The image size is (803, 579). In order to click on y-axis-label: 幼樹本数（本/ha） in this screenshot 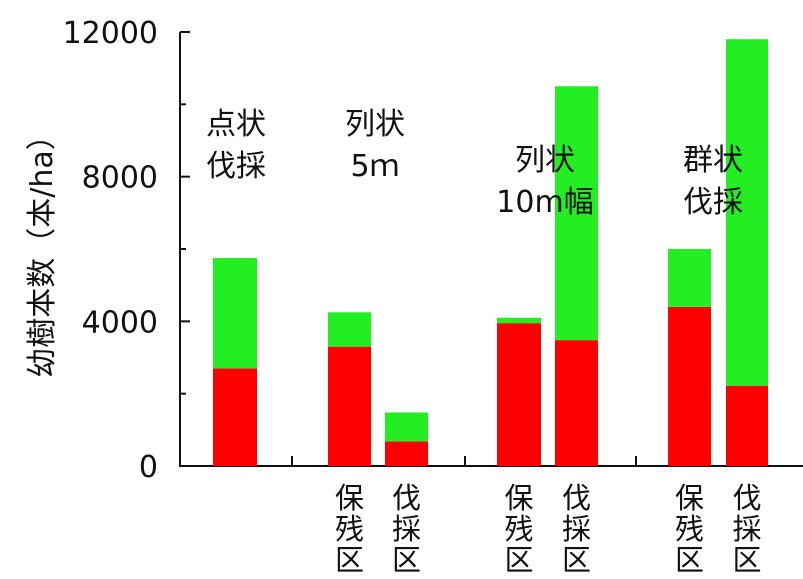, I will do `click(42, 249)`.